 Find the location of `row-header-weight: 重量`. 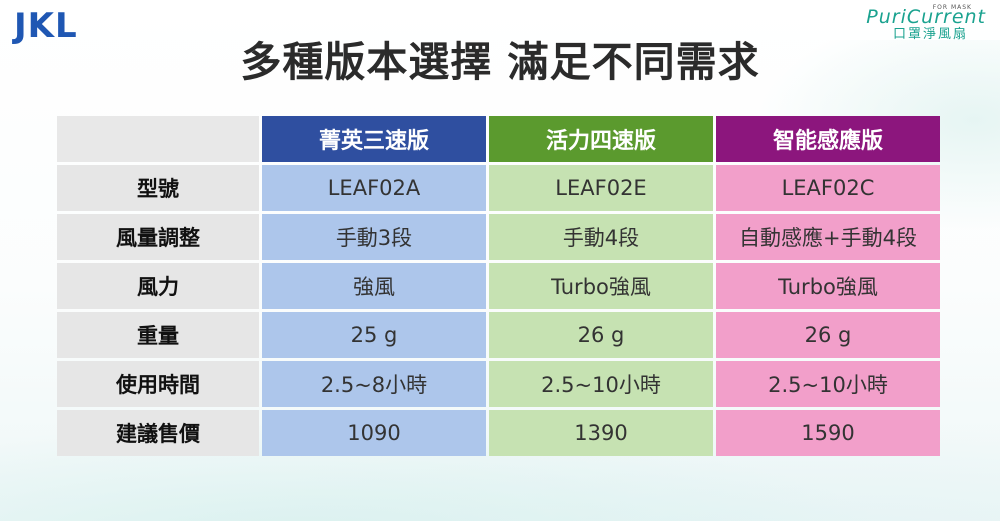

row-header-weight: 重量 is located at coordinates (158, 335).